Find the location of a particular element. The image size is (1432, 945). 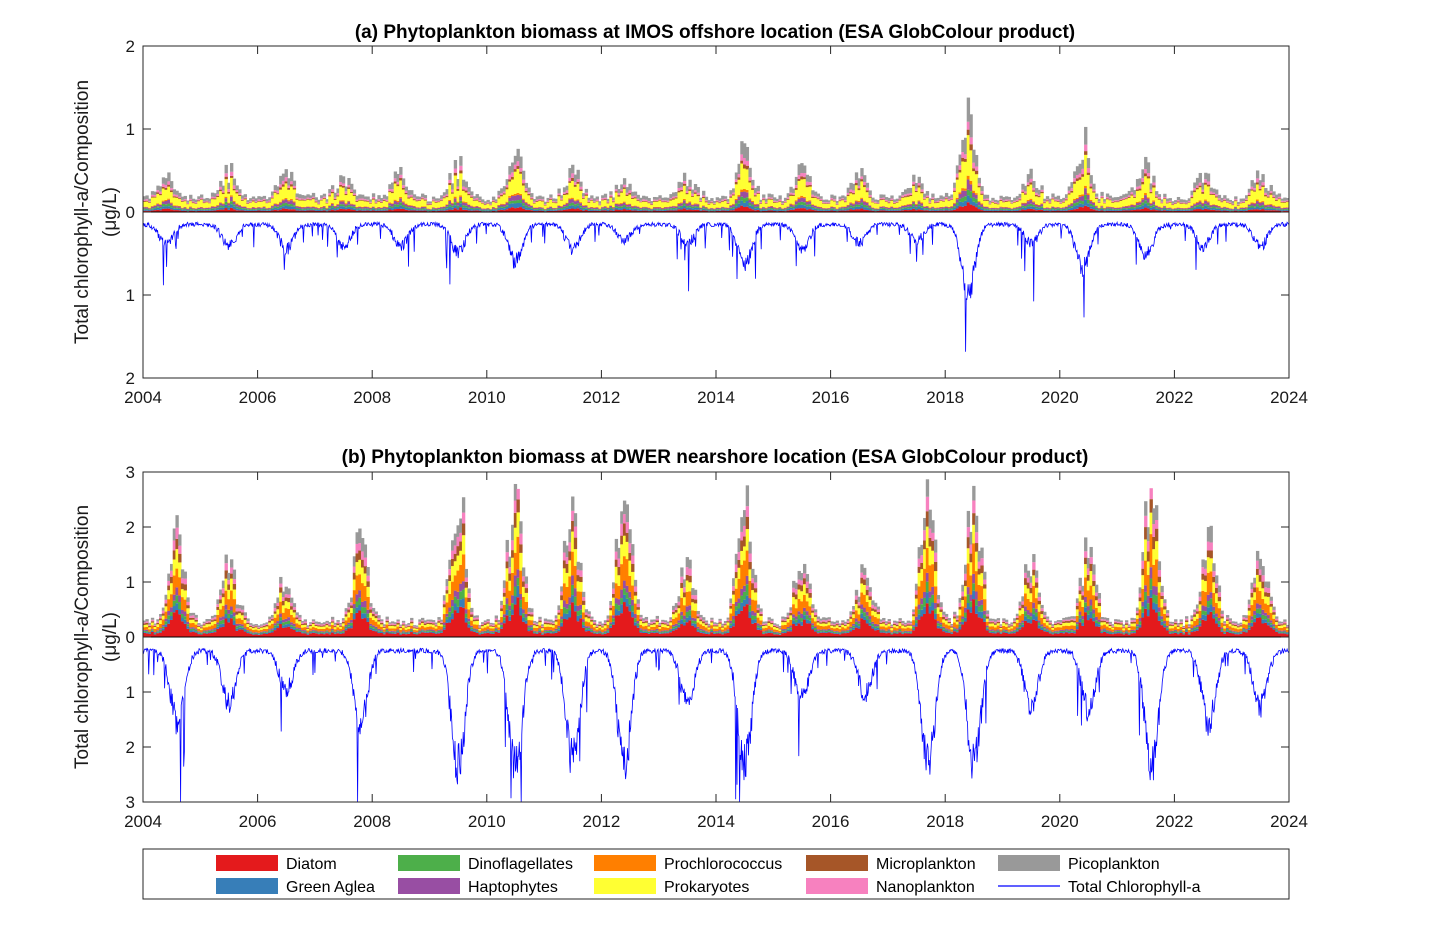

panel-b-xtick-label: 2016 is located at coordinates (831, 821).